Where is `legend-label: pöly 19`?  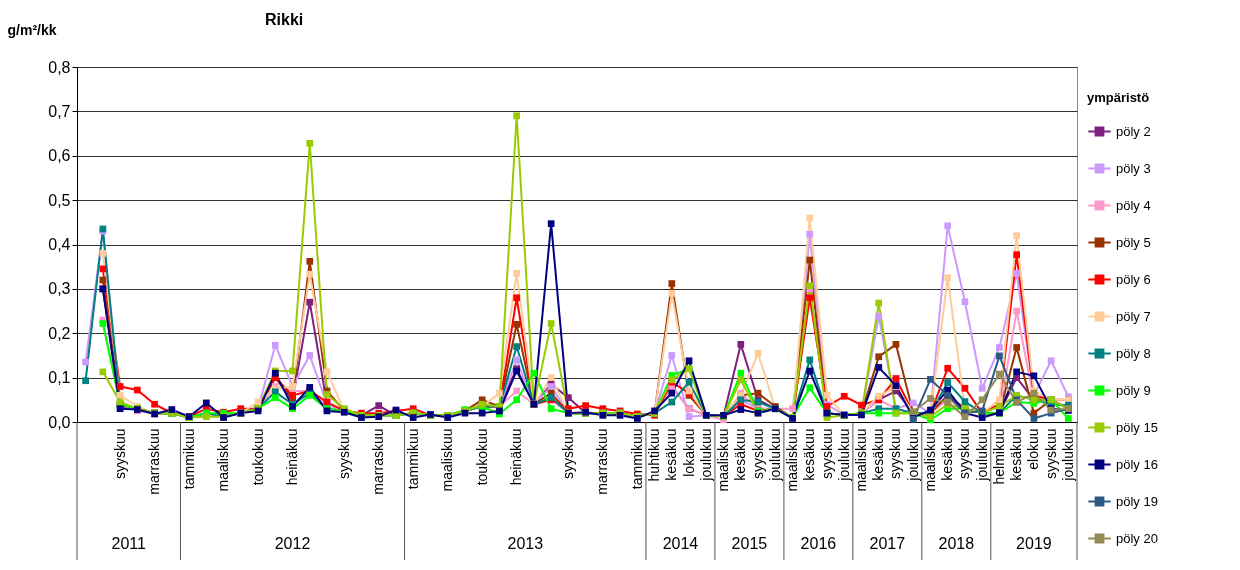
legend-label: pöly 19 is located at coordinates (1137, 501).